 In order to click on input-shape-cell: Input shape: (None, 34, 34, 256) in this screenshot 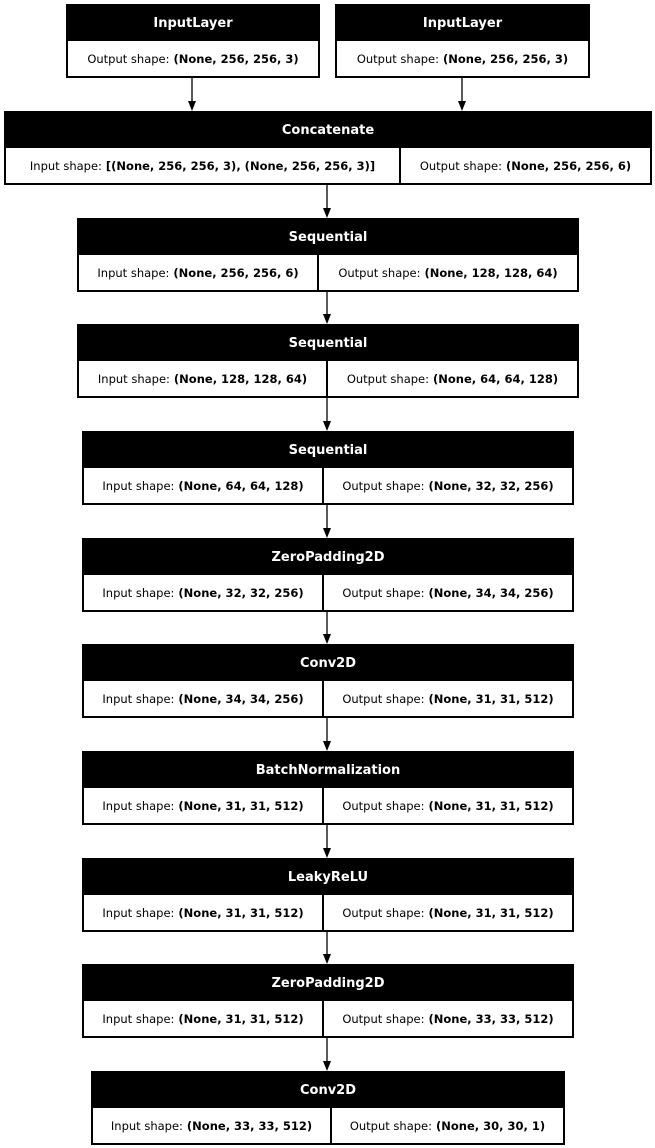, I will do `click(203, 698)`.